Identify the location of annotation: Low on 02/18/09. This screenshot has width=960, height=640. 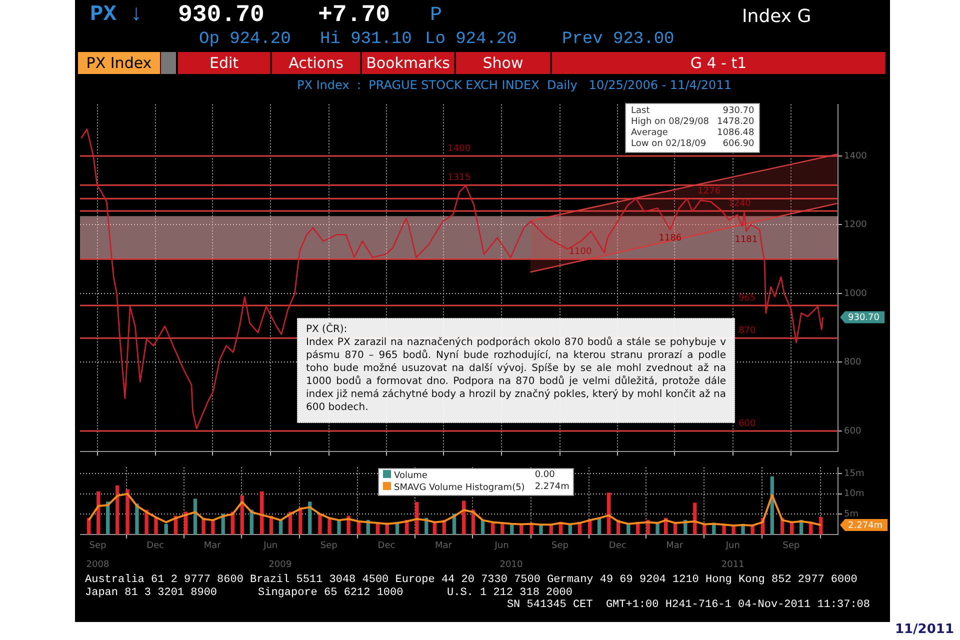
(669, 144).